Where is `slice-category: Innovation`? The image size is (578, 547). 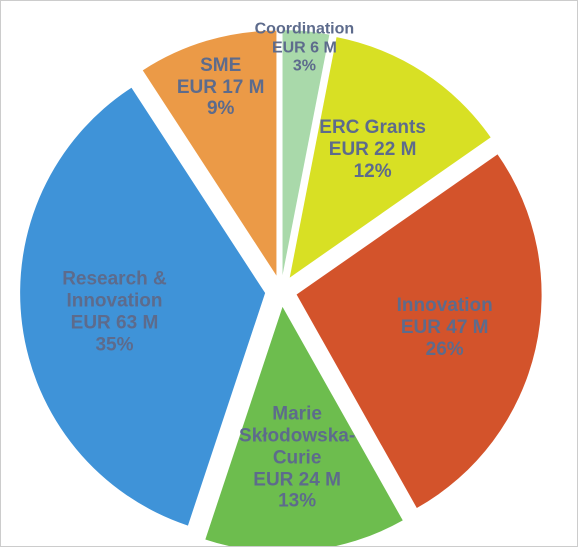
slice-category: Innovation is located at coordinates (444, 306).